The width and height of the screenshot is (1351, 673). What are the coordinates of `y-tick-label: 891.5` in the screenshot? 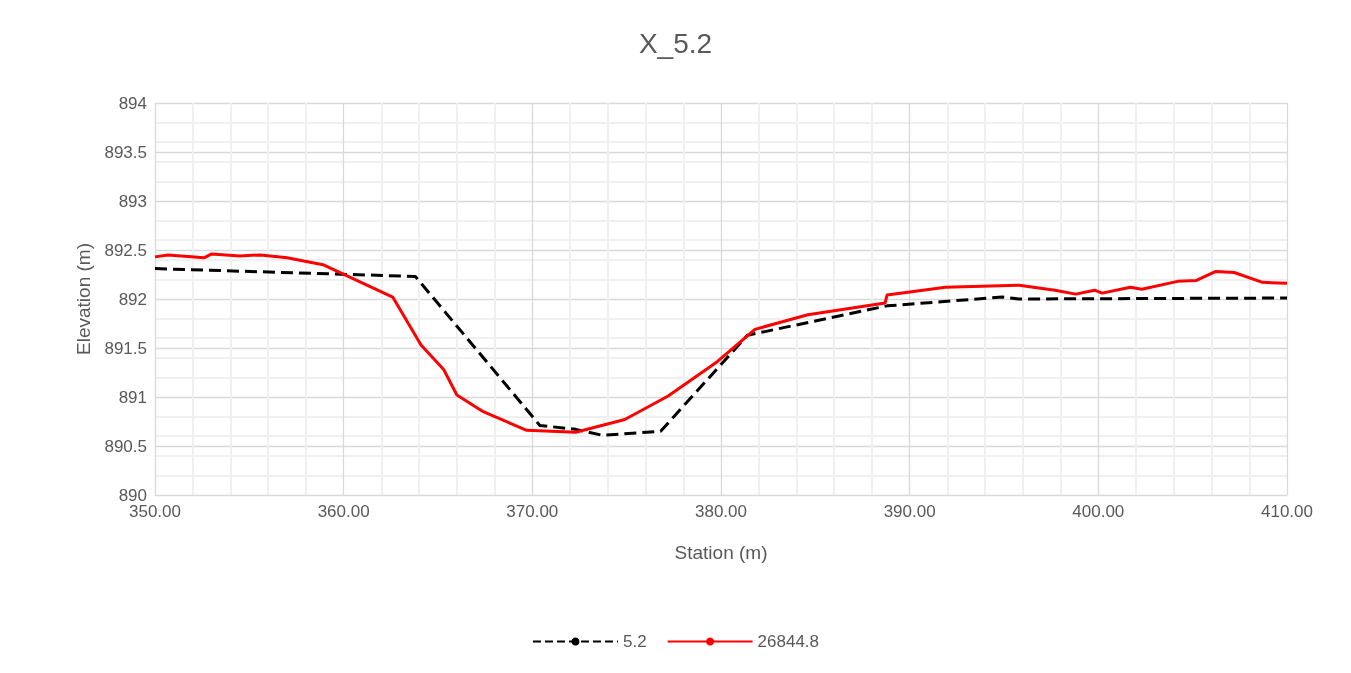 It's located at (125, 348).